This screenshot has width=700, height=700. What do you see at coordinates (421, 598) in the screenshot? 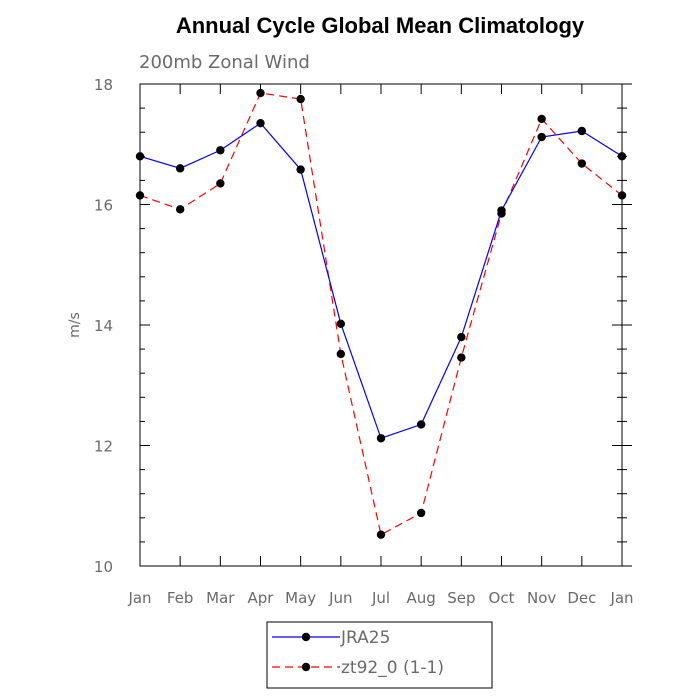
I see `x-tick-label: Aug` at bounding box center [421, 598].